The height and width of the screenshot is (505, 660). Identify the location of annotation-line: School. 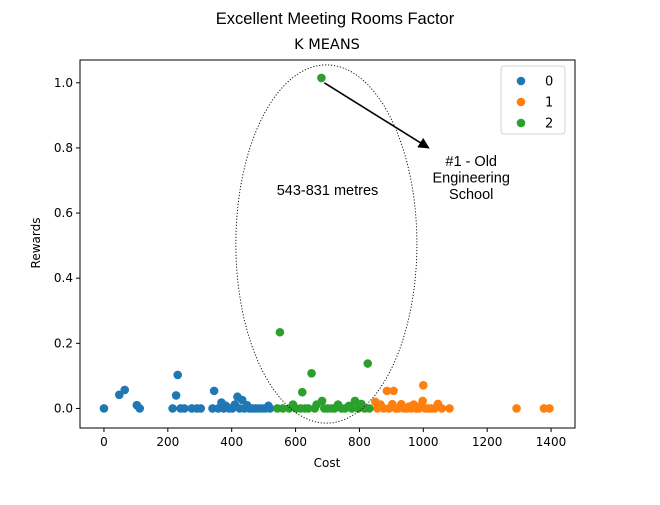
(471, 195).